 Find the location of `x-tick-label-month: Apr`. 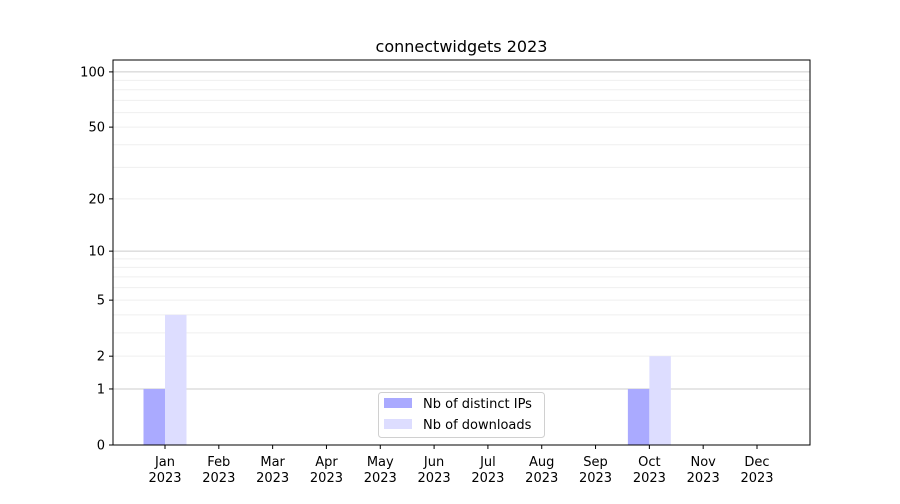

x-tick-label-month: Apr is located at coordinates (326, 462).